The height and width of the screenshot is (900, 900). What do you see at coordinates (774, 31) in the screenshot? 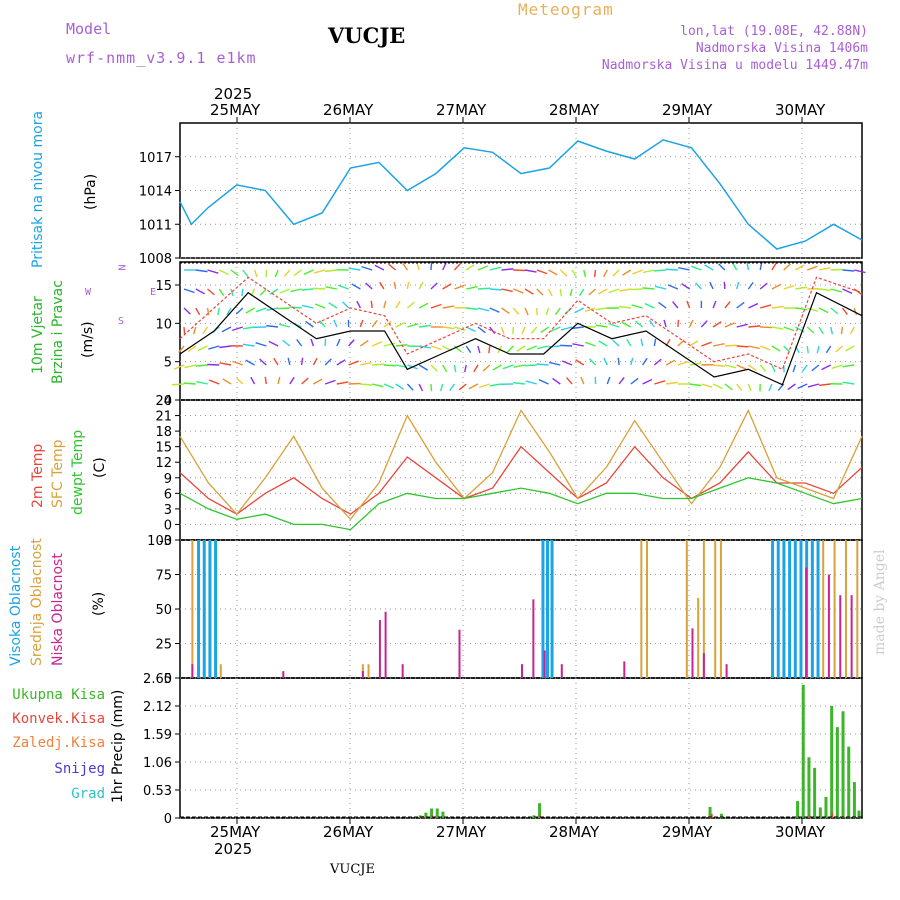
I see `lonlat-text: lon,lat (19.08E, 42.88N)` at bounding box center [774, 31].